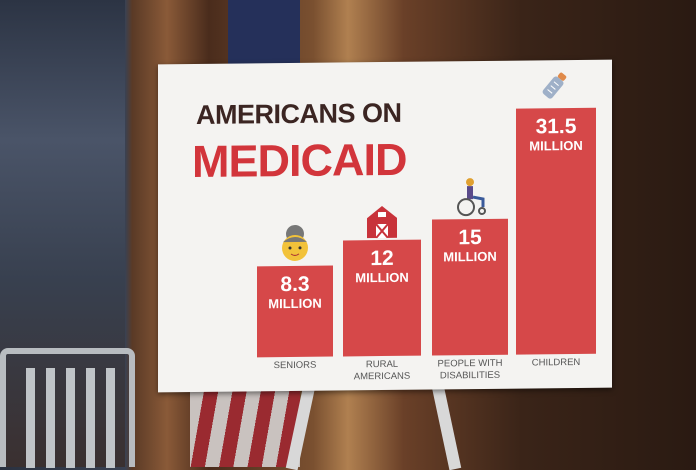 The height and width of the screenshot is (470, 696). Describe the element at coordinates (470, 287) in the screenshot. I see `bar-3: 15 MILLION` at that location.